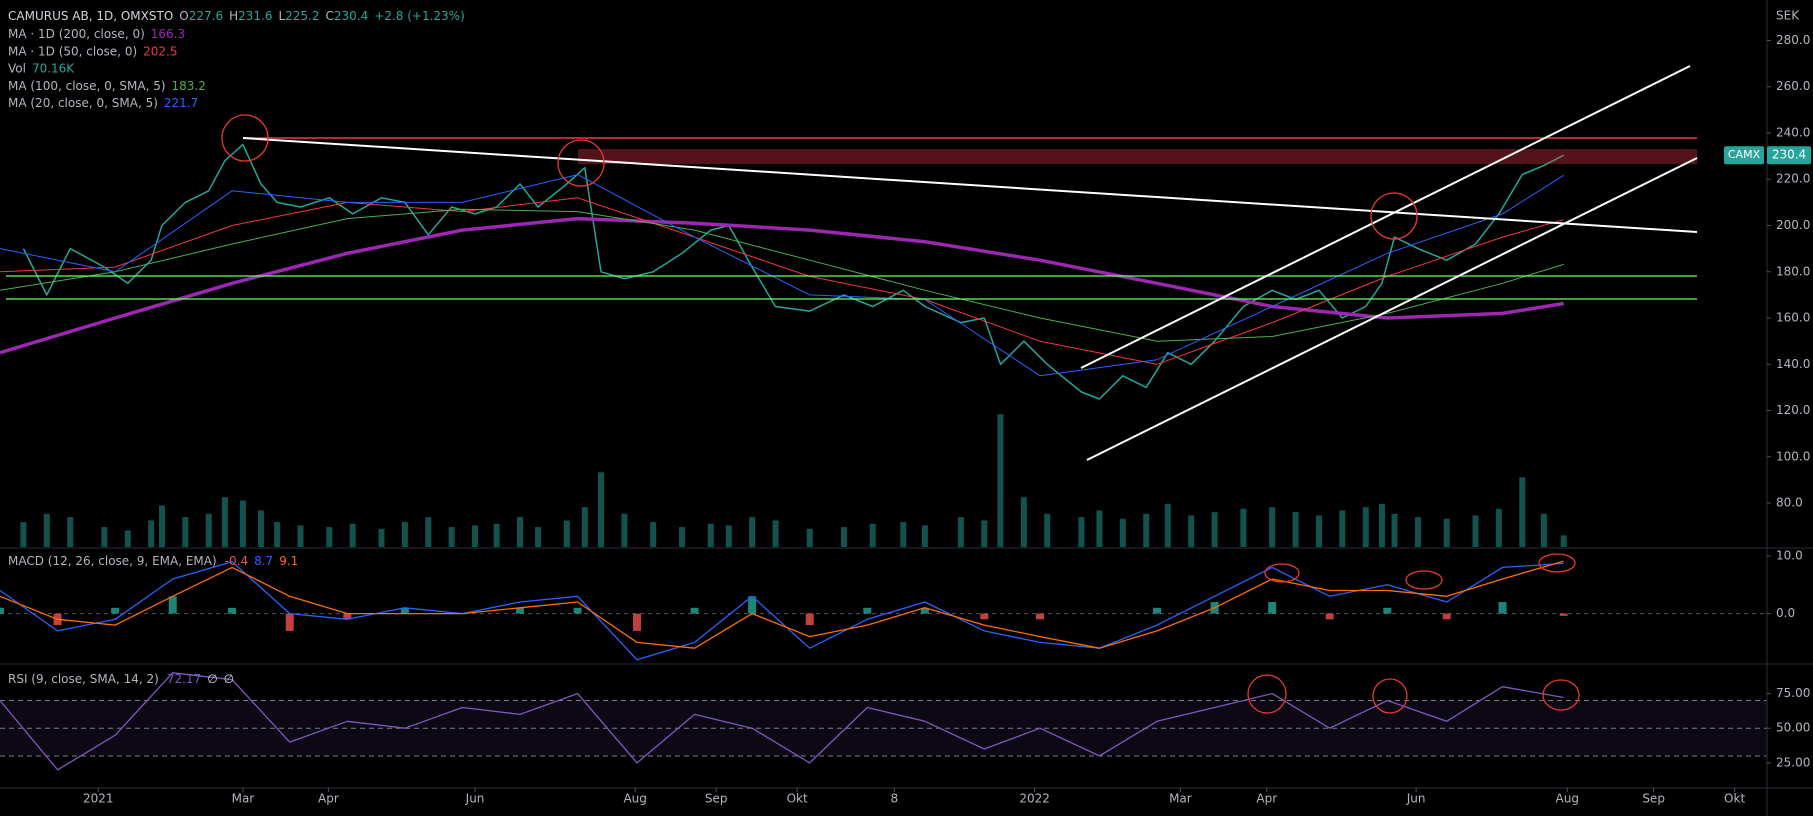  I want to click on price-tag-label: 230.4, so click(1789, 155).